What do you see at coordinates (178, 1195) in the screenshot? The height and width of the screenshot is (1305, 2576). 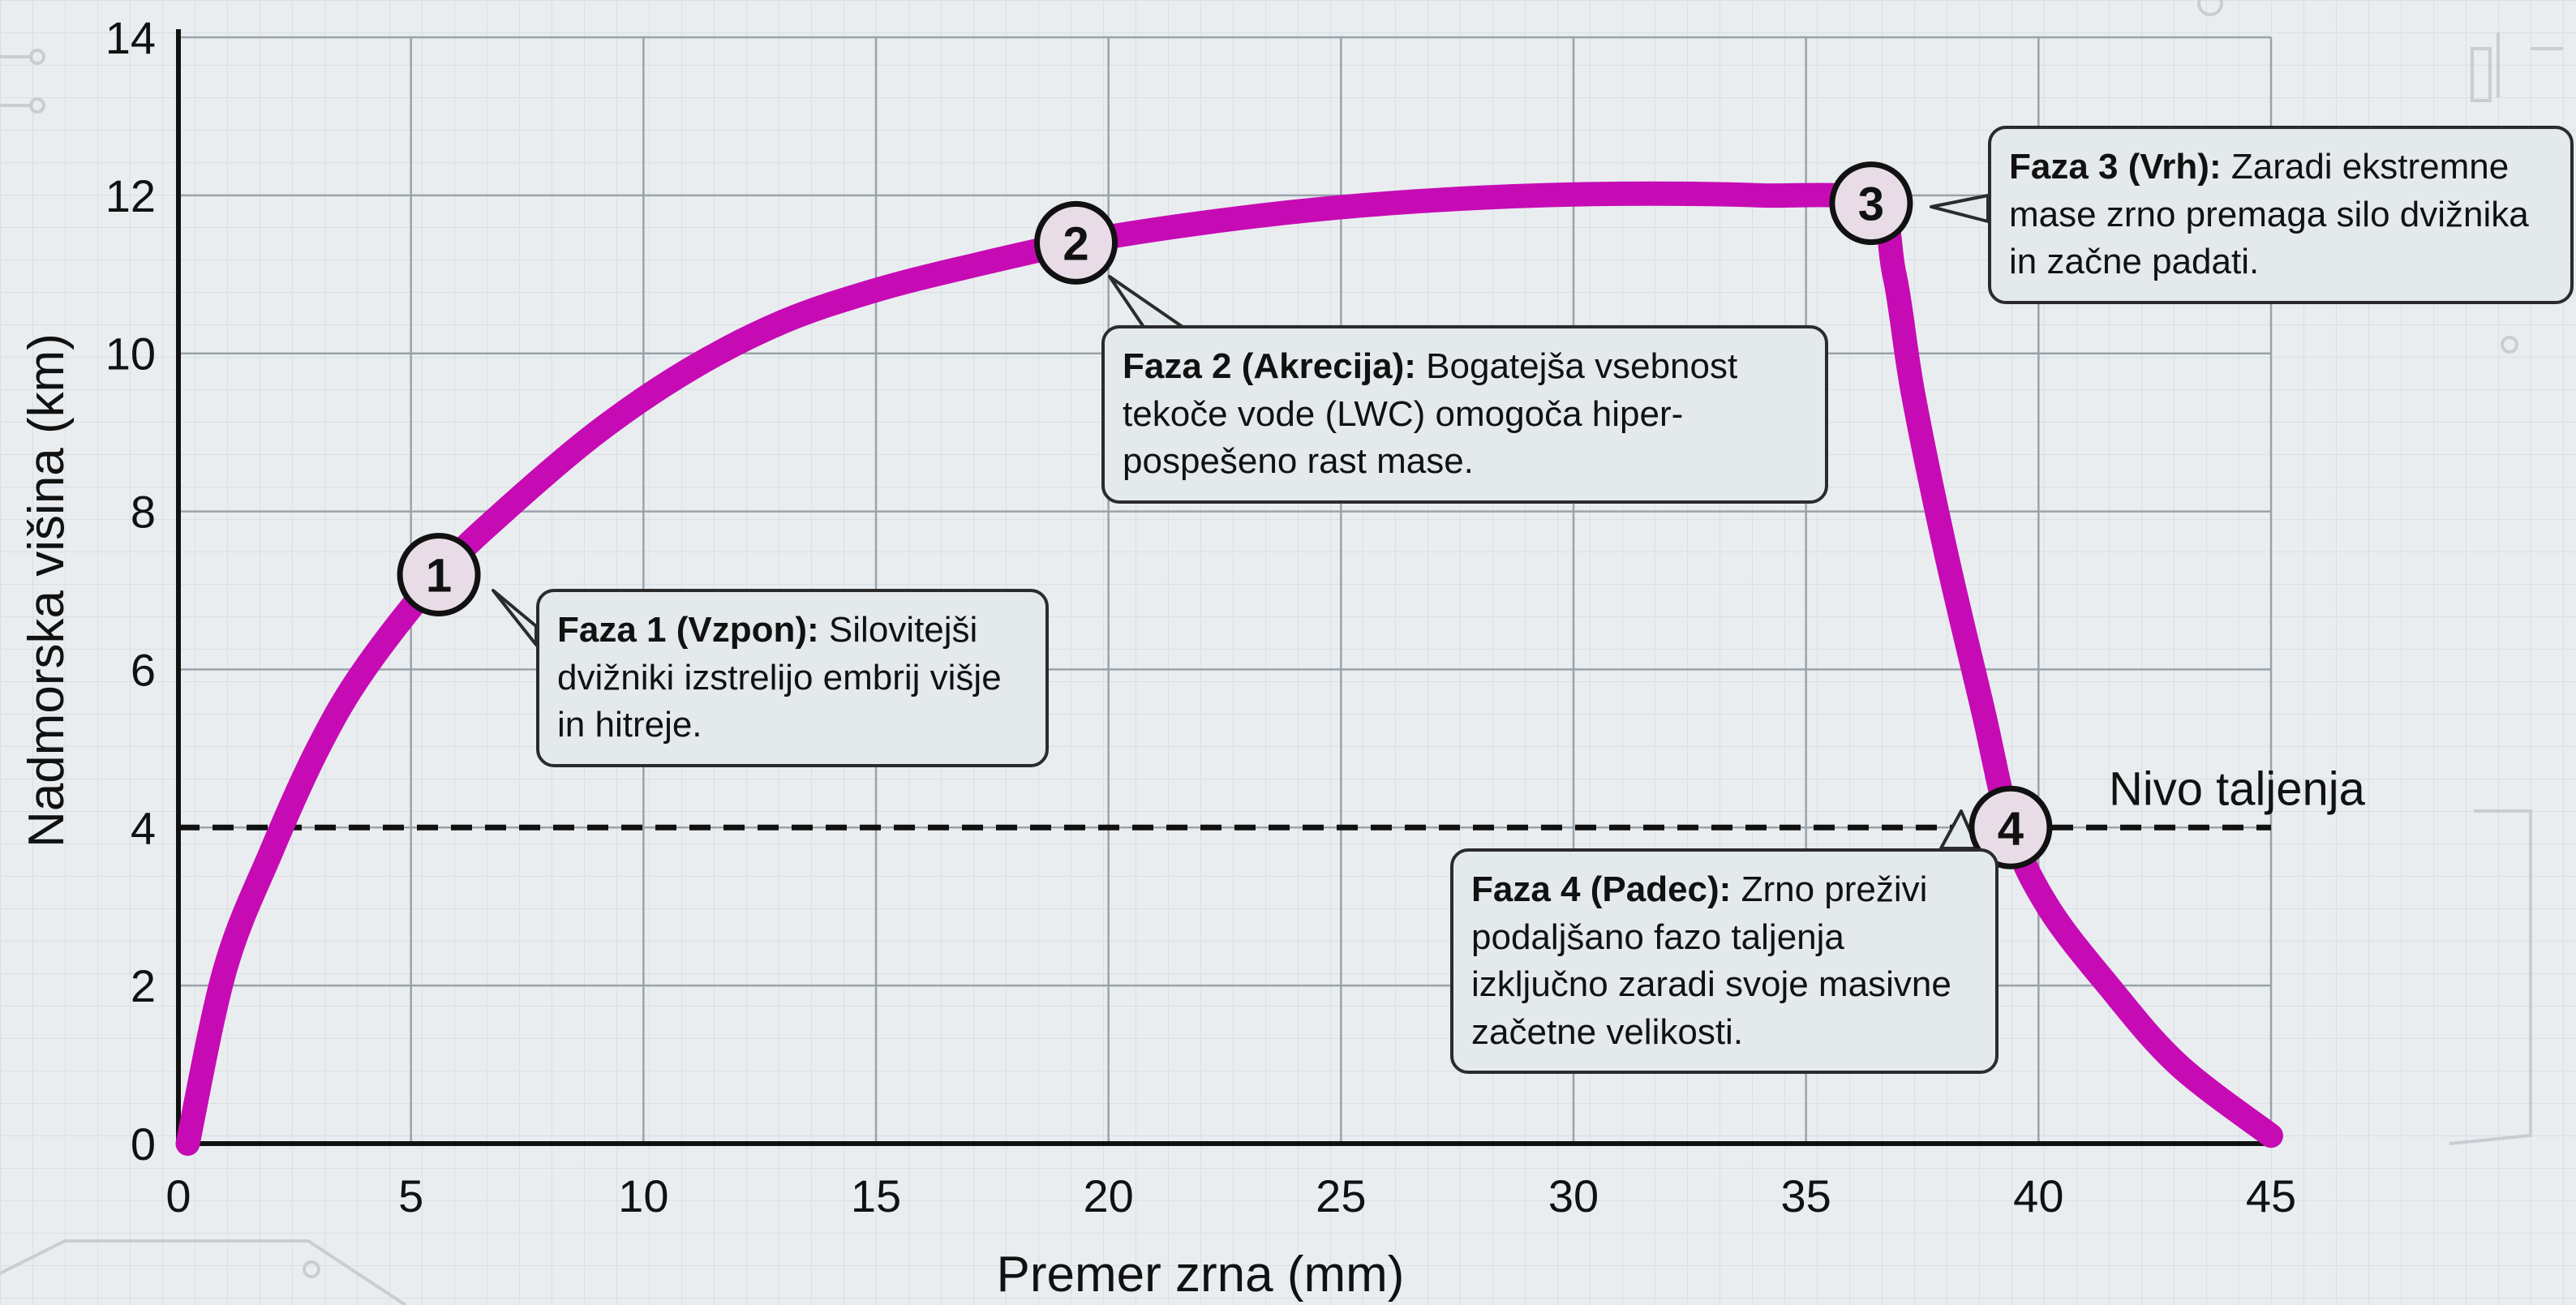 I see `x-tick-label: 0` at bounding box center [178, 1195].